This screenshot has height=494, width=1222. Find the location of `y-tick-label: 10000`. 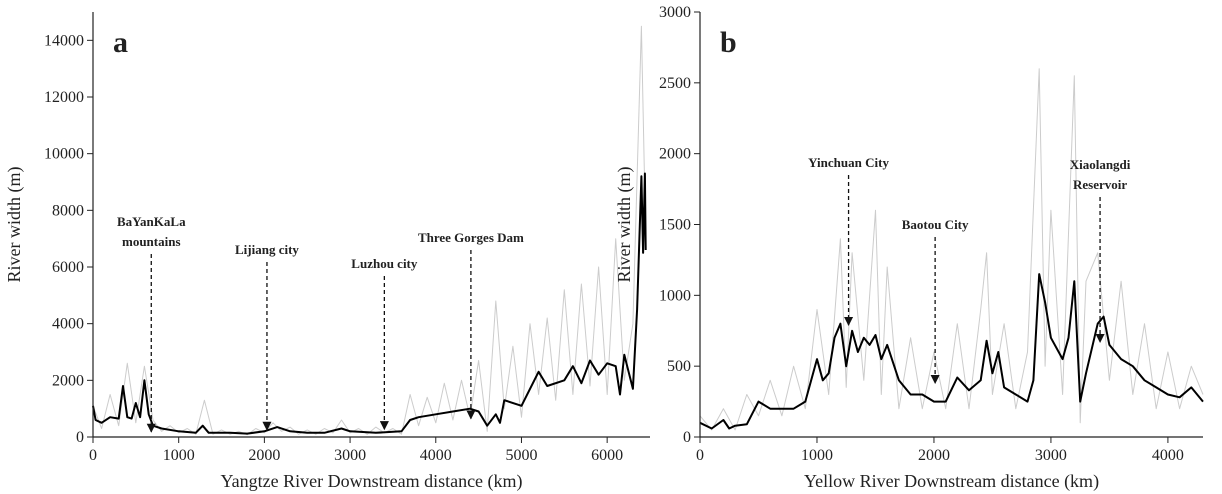

y-tick-label: 10000 is located at coordinates (64, 154).